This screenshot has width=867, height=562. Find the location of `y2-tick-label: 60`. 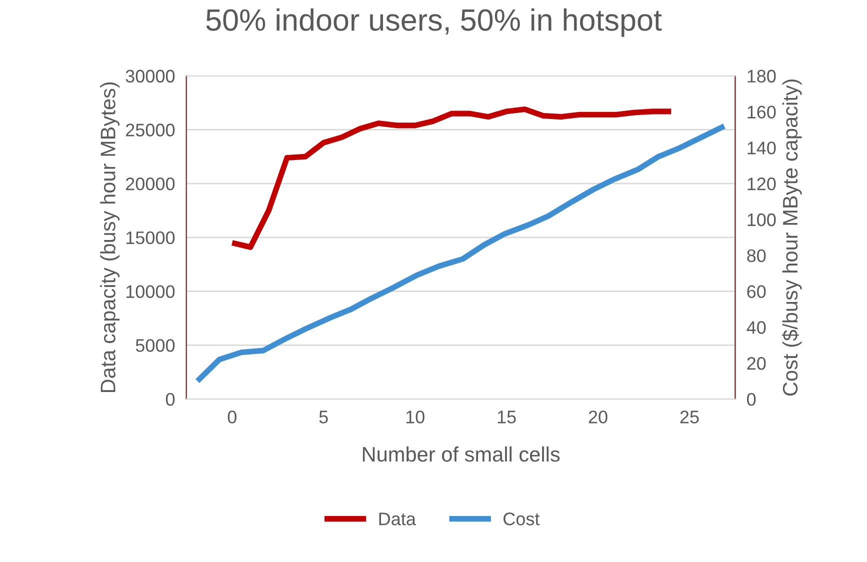

y2-tick-label: 60 is located at coordinates (756, 291).